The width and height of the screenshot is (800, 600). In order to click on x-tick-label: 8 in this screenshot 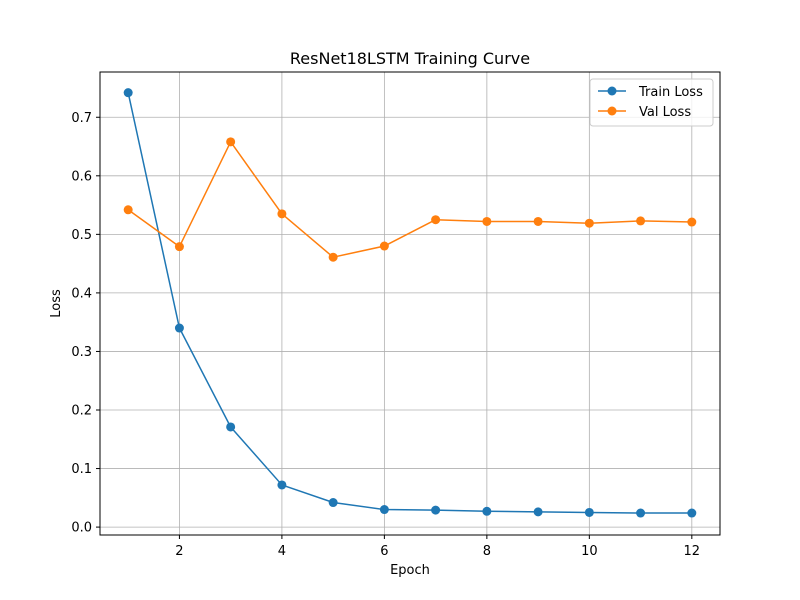, I will do `click(487, 551)`.